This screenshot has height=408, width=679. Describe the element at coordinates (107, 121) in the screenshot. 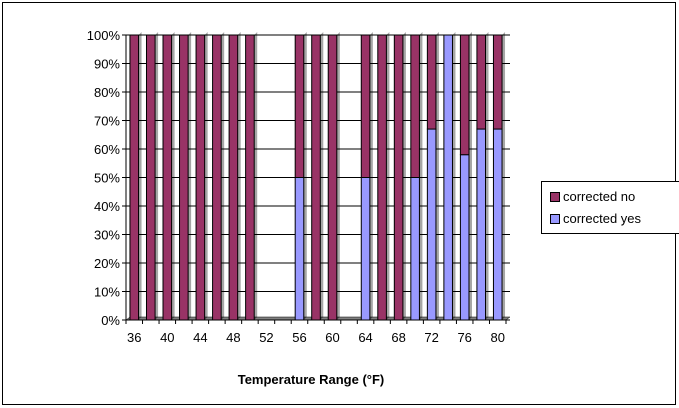

I see `y-tick-label: 70%` at that location.